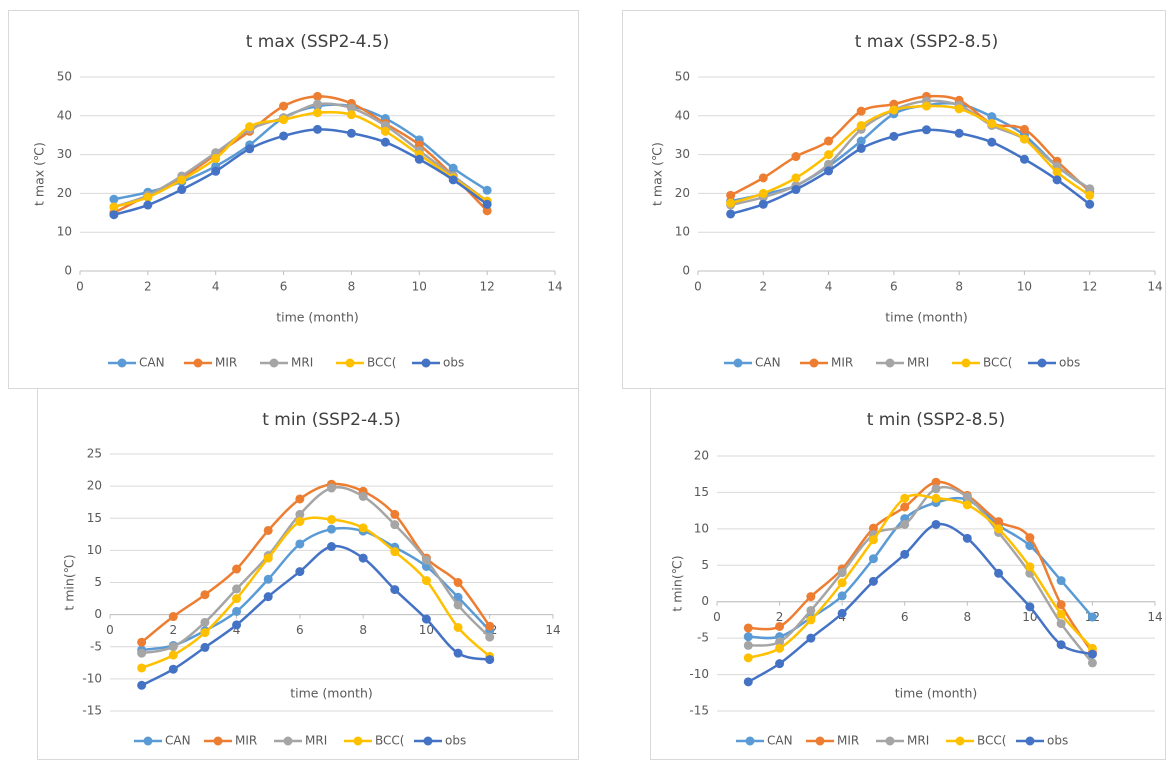 The width and height of the screenshot is (1166, 760). I want to click on x-tick-label: 0, so click(80, 287).